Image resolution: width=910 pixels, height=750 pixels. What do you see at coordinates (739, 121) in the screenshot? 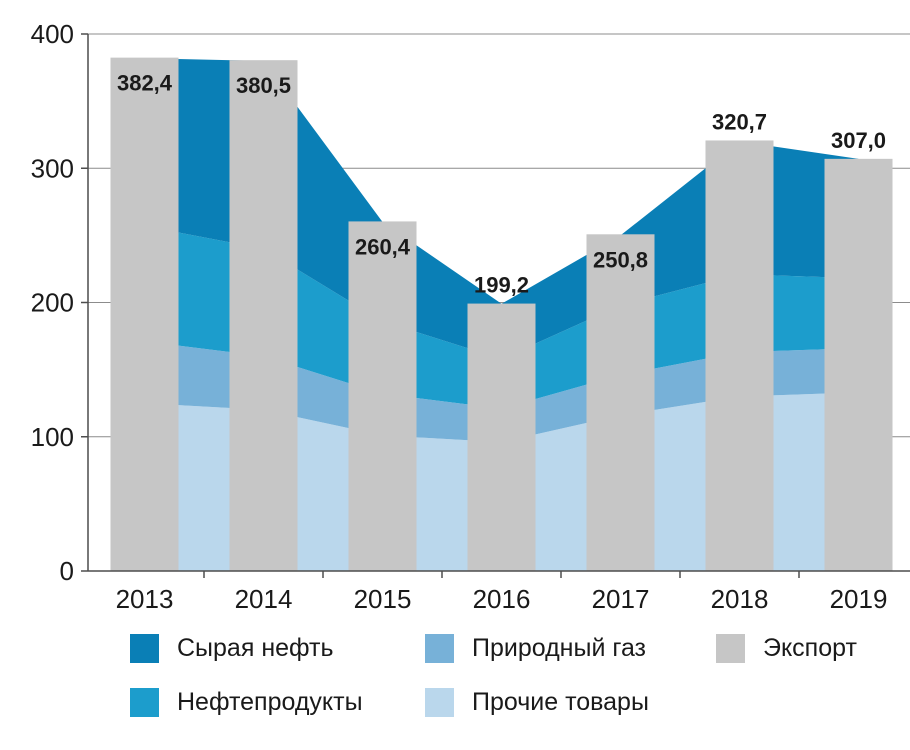
I see `data-label-2018: 320,7` at bounding box center [739, 121].